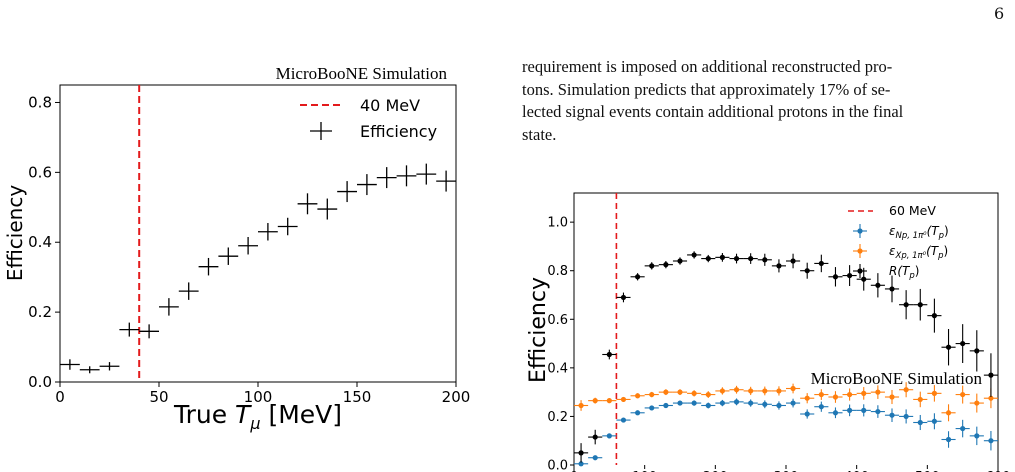 The image size is (1015, 472). Describe the element at coordinates (158, 397) in the screenshot. I see `x-tick-label: 50` at that location.